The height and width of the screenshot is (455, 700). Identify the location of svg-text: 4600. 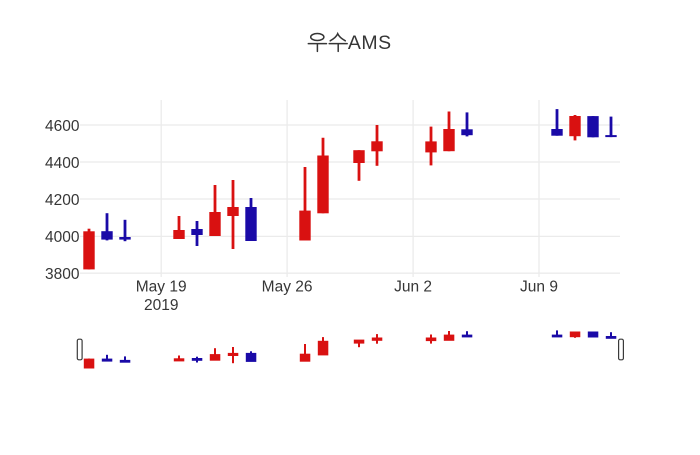
(62, 126).